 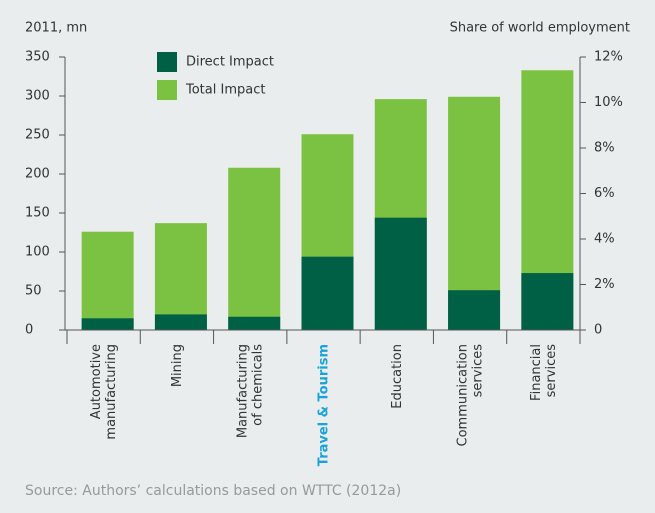 What do you see at coordinates (540, 28) in the screenshot?
I see `y2-axis-label: Share of world employment` at bounding box center [540, 28].